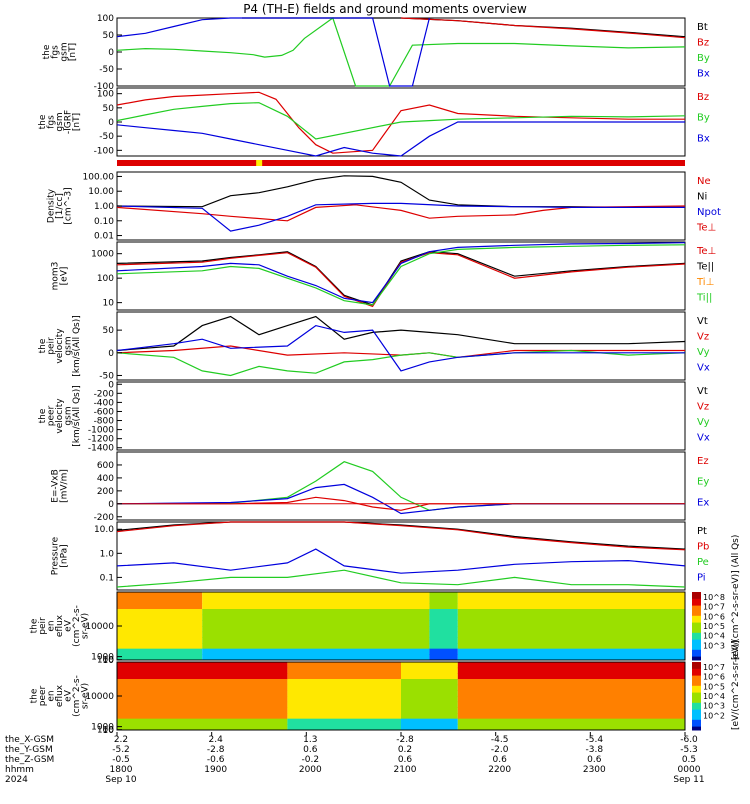 This screenshot has height=804, width=750. I want to click on y-axis-label: gsm, so click(69, 415).